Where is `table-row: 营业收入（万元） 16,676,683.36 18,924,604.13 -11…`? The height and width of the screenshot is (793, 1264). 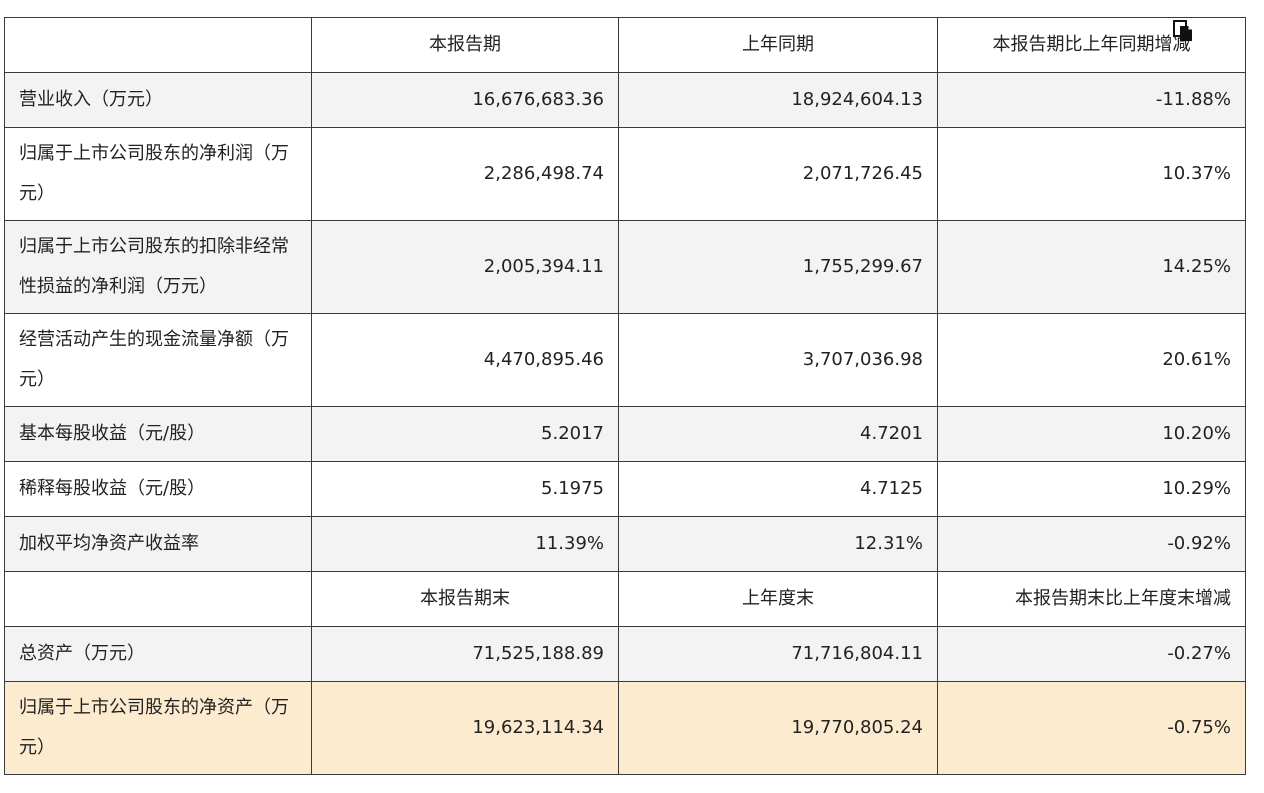 table-row: 营业收入（万元） 16,676,683.36 18,924,604.13 -11… is located at coordinates (625, 100).